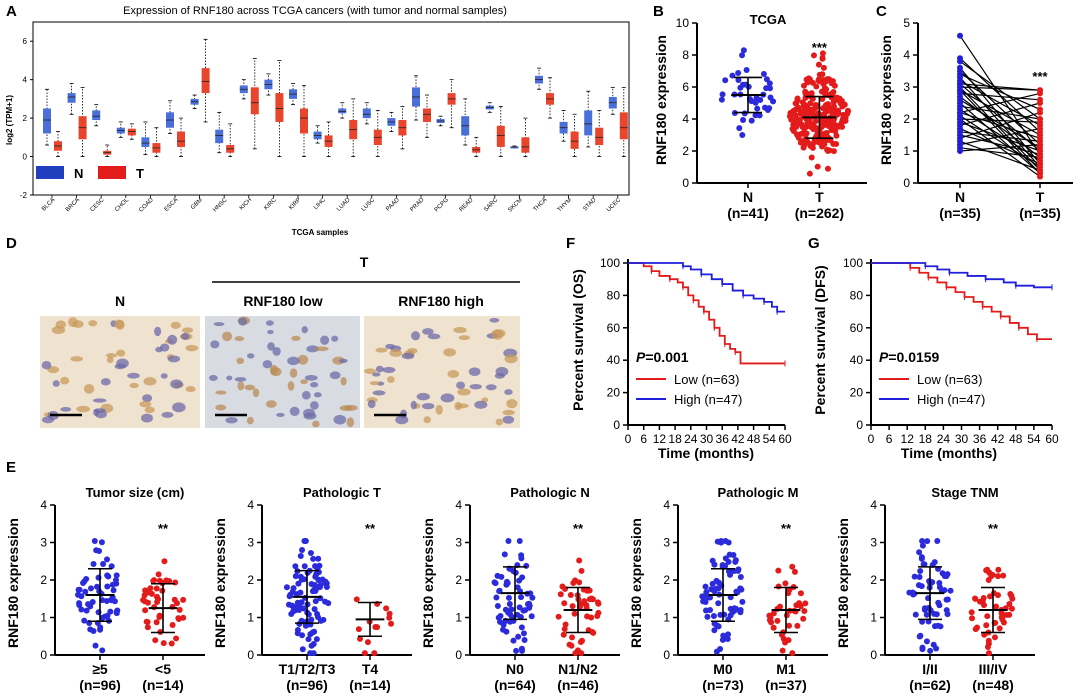 This screenshot has height=699, width=1084. I want to click on ihc-high-label: RNF180 high, so click(441, 301).